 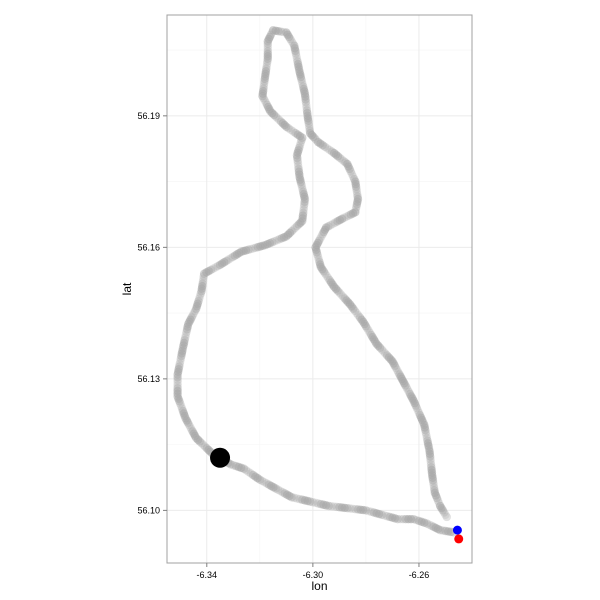 What do you see at coordinates (148, 116) in the screenshot?
I see `y-tick-label: 56.19` at bounding box center [148, 116].